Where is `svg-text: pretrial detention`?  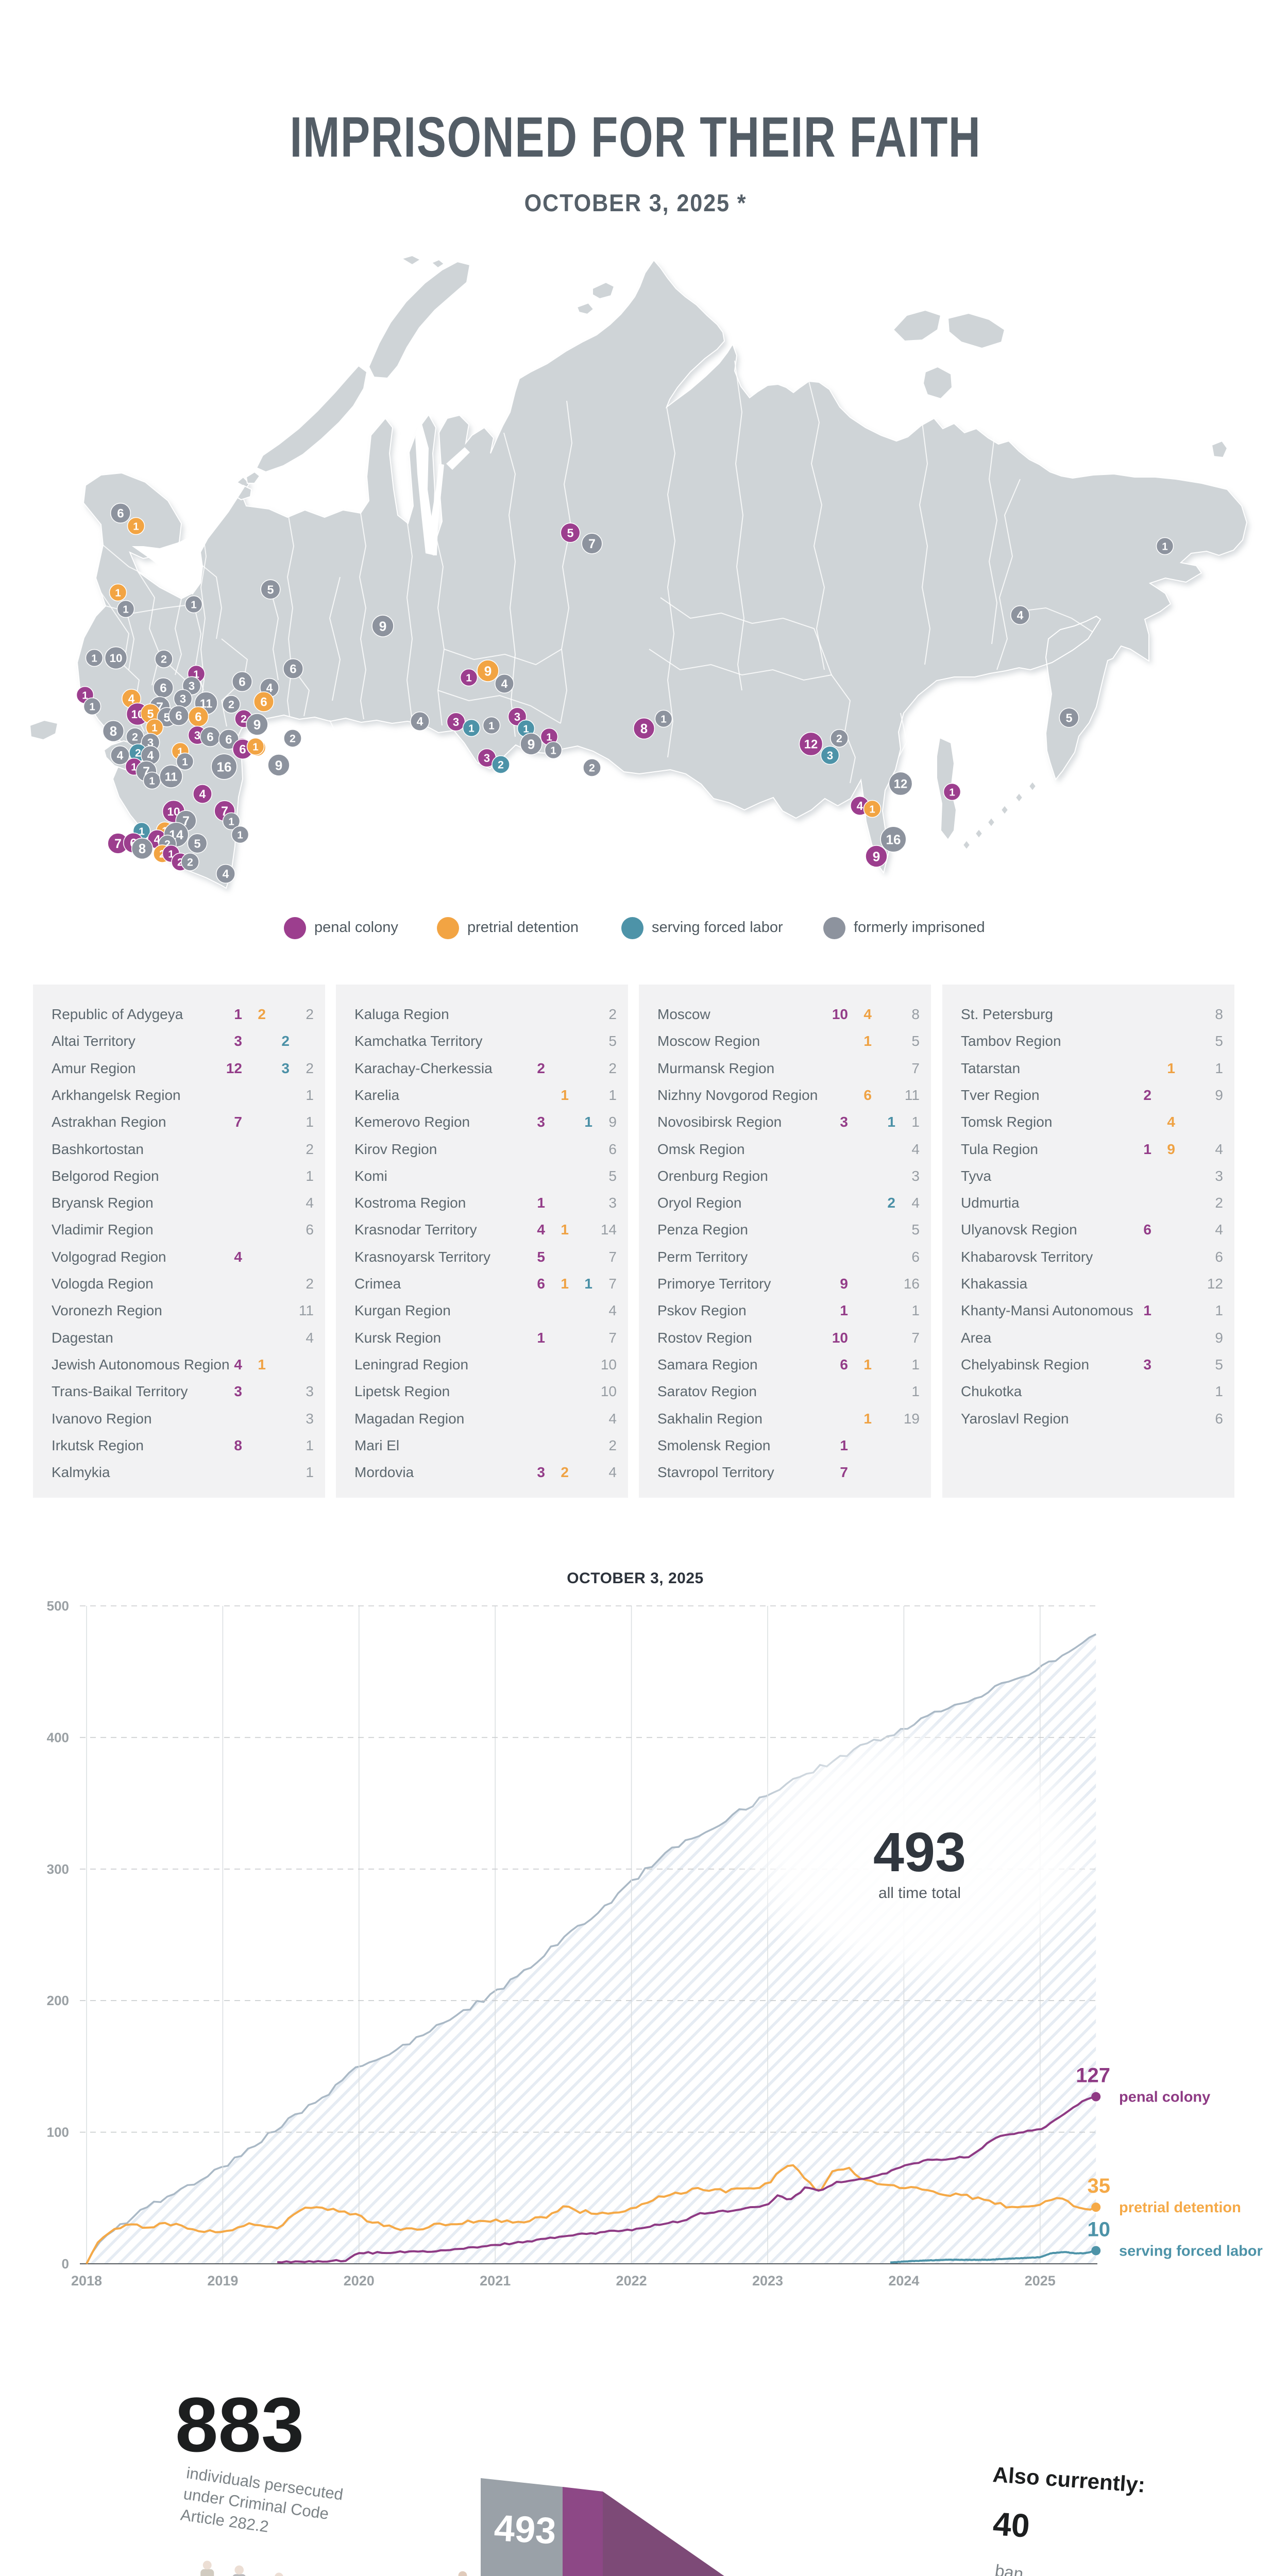 svg-text: pretrial detention is located at coordinates (1180, 2207).